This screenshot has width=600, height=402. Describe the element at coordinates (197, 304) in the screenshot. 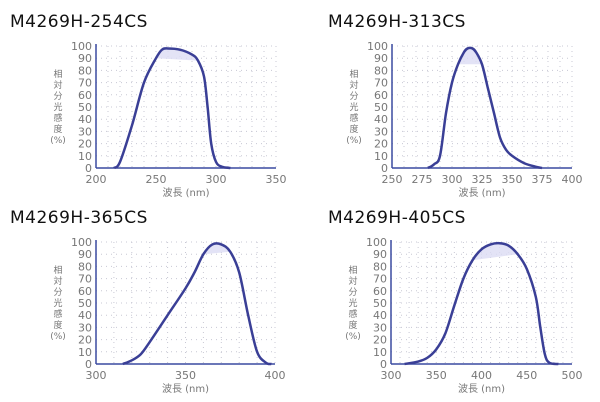

I see `series-line-M4269H-365CS` at that location.